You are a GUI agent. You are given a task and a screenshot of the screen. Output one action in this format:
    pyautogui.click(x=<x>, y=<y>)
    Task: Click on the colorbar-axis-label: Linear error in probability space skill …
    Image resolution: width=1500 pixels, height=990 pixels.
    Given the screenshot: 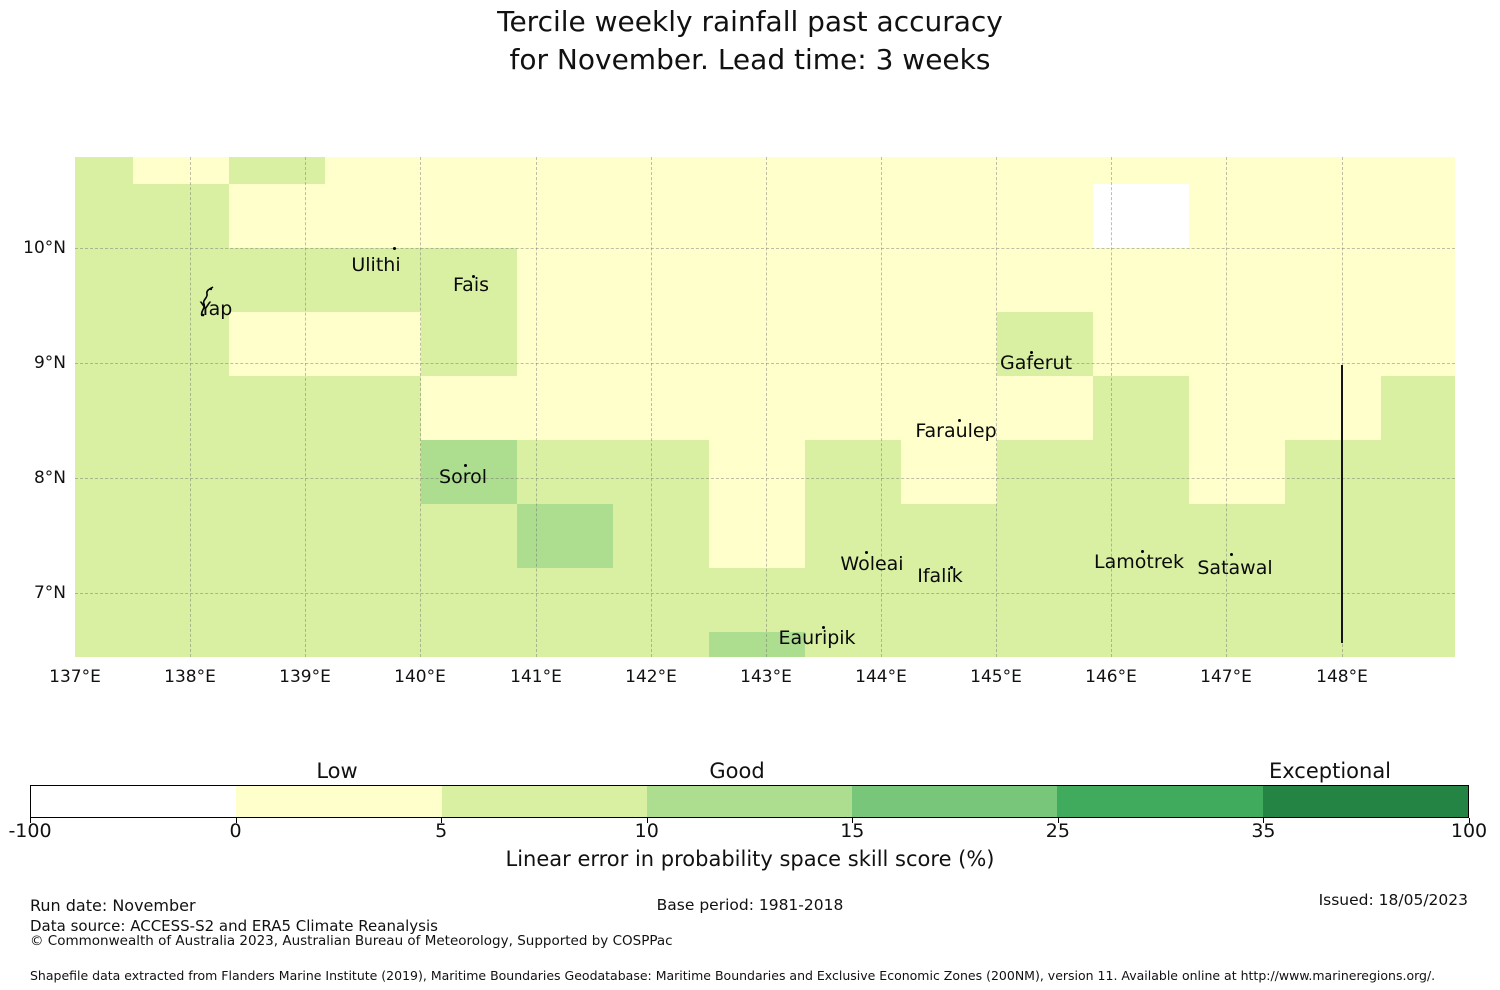 What is the action you would take?
    pyautogui.click(x=750, y=859)
    